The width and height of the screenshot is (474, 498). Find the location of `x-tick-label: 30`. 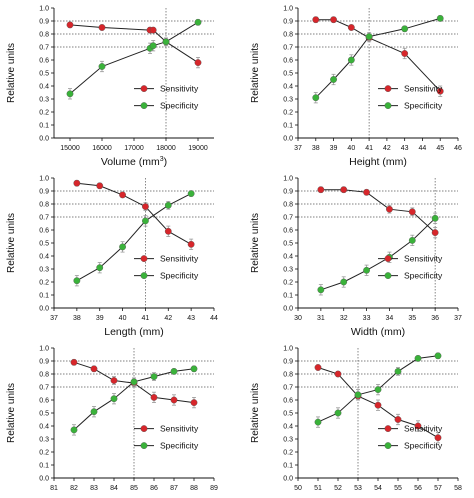

x-tick-label: 30 is located at coordinates (298, 318).